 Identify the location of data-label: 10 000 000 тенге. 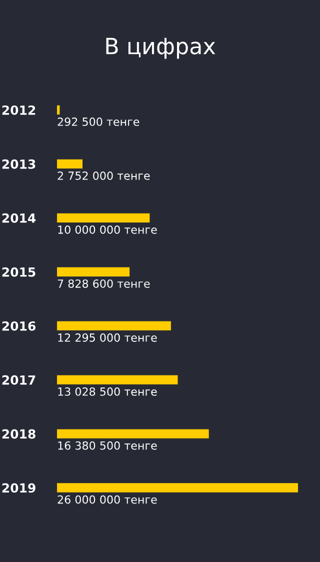
(107, 229).